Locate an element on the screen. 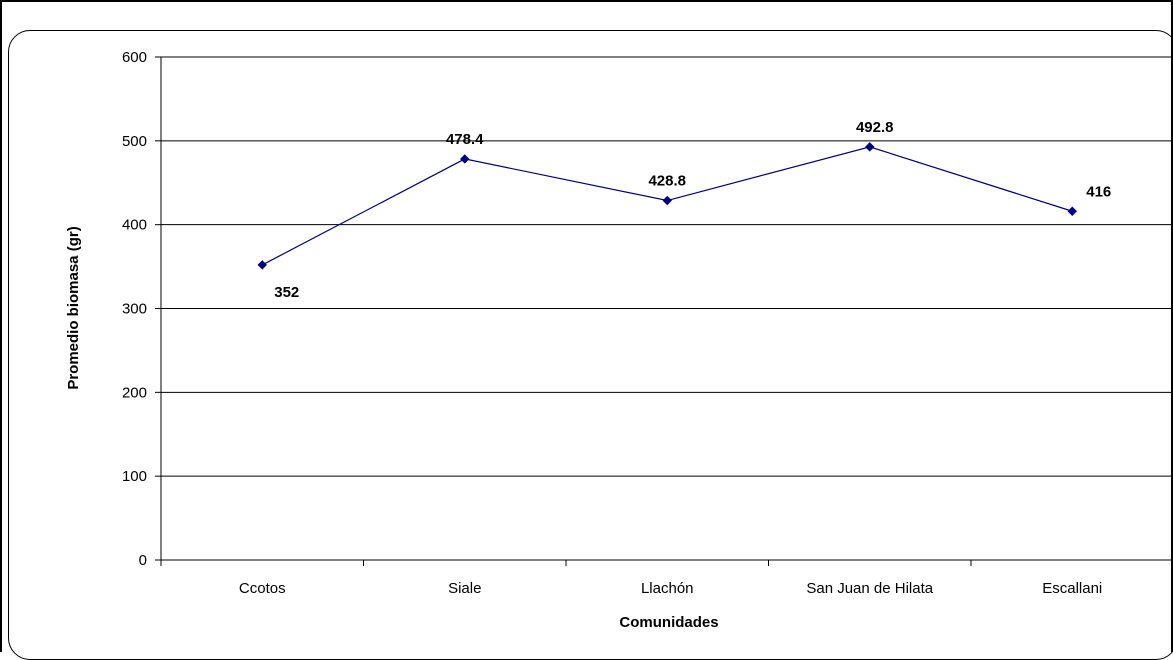 Image resolution: width=1173 pixels, height=660 pixels. y-tick-label: 500 is located at coordinates (134, 141).